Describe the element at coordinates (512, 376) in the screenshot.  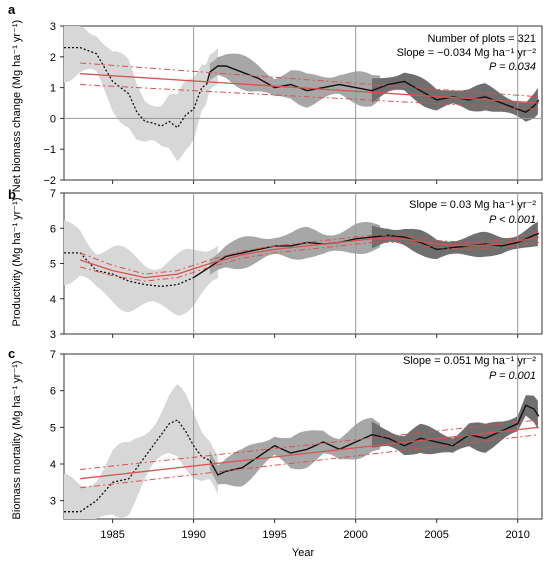
I see `panel-c-annotation-2: P = 0.001` at that location.